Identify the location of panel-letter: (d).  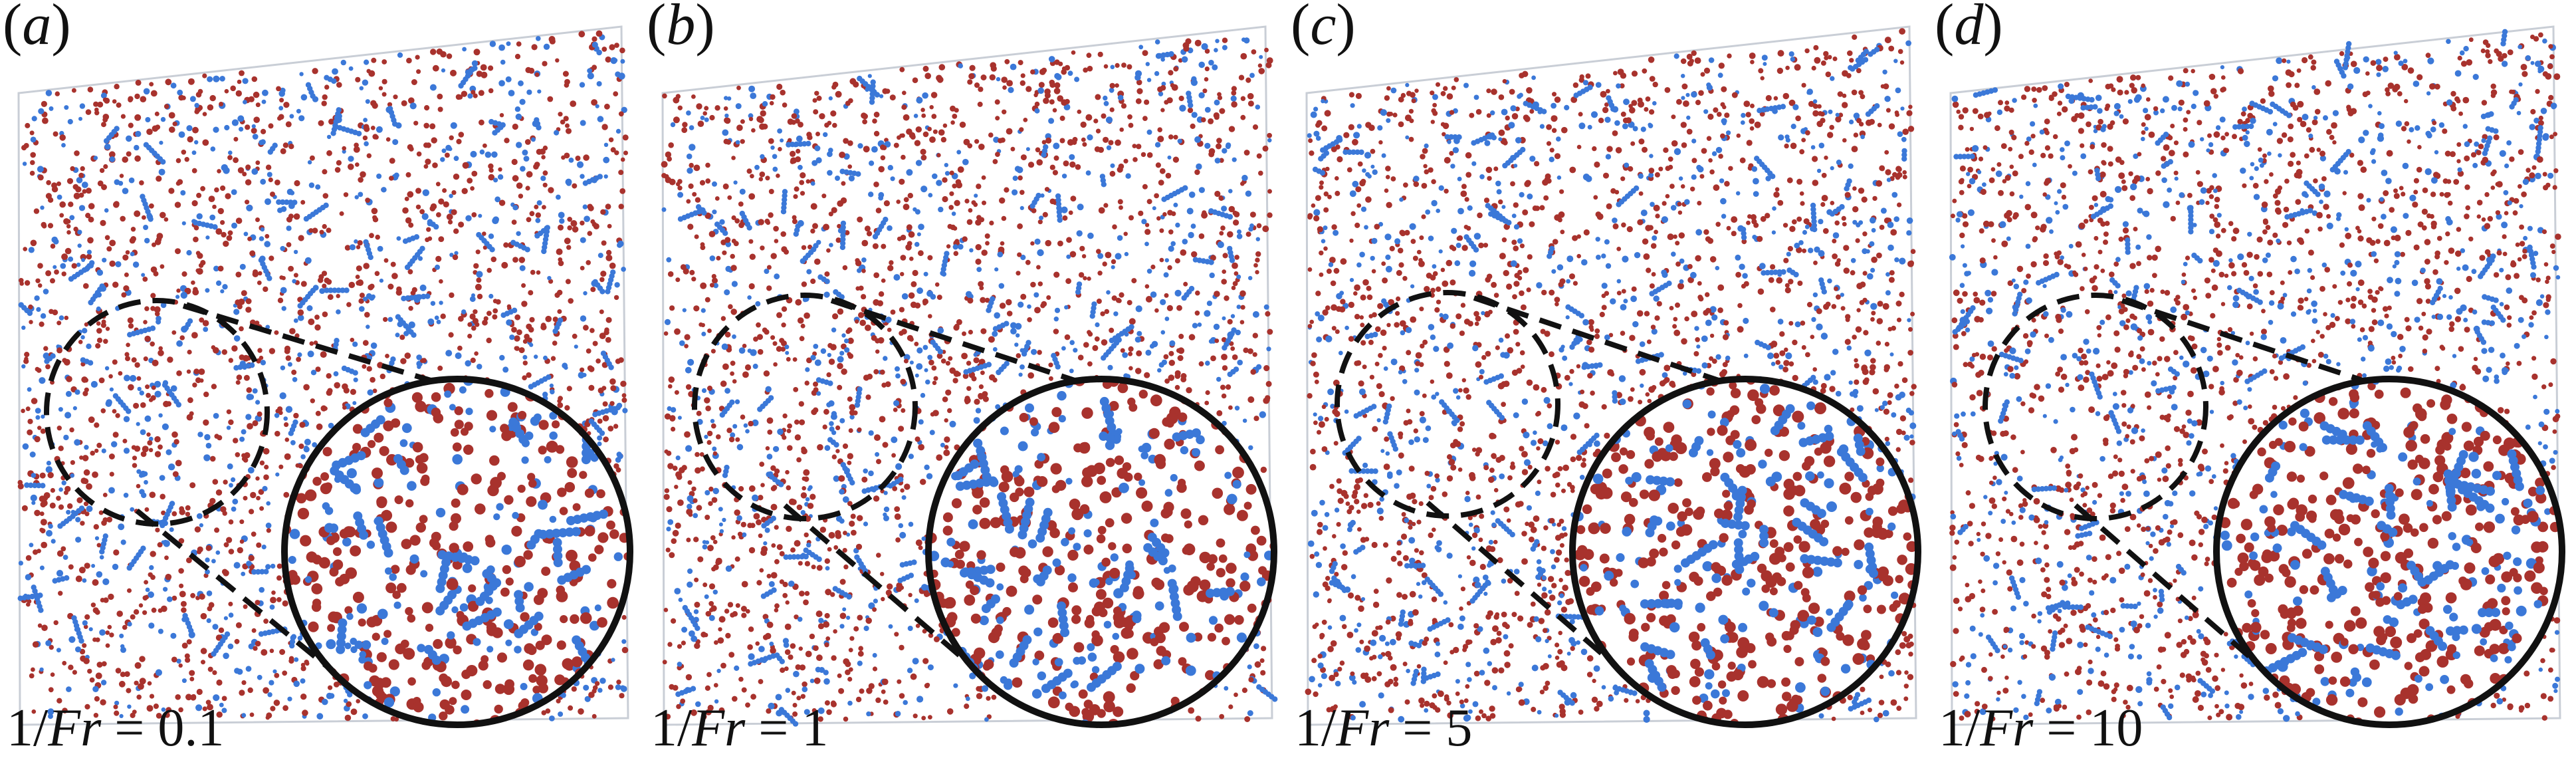
(1969, 28).